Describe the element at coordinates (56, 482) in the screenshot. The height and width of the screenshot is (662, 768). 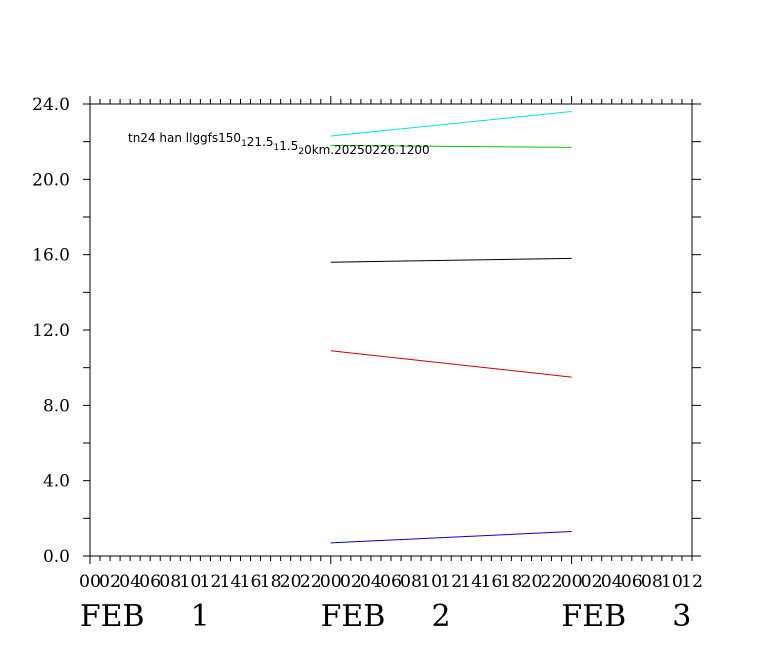
I see `y-tick-label: 4.0` at that location.